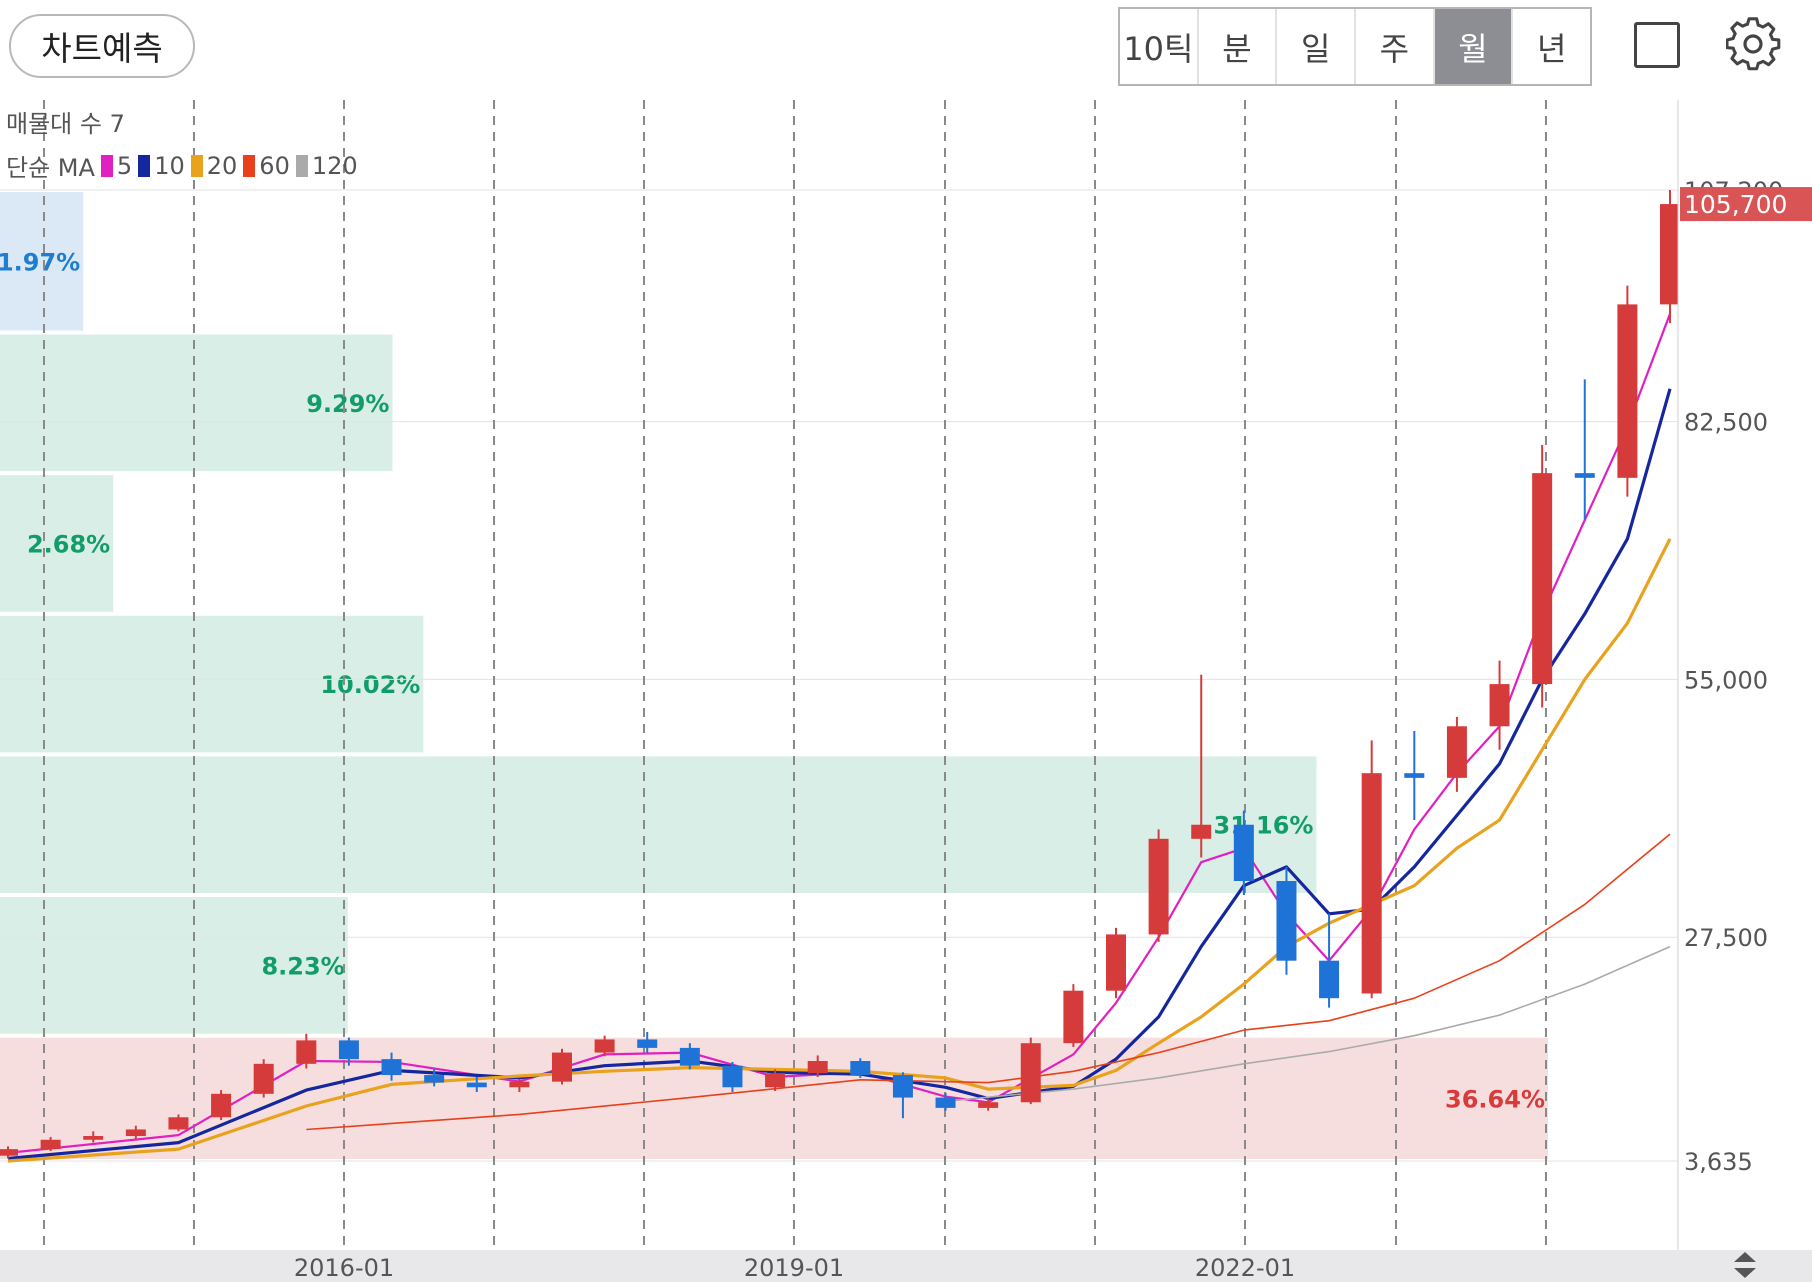 Image resolution: width=1812 pixels, height=1282 pixels. I want to click on volume-profile-label-6: 36.64%, so click(1495, 1099).